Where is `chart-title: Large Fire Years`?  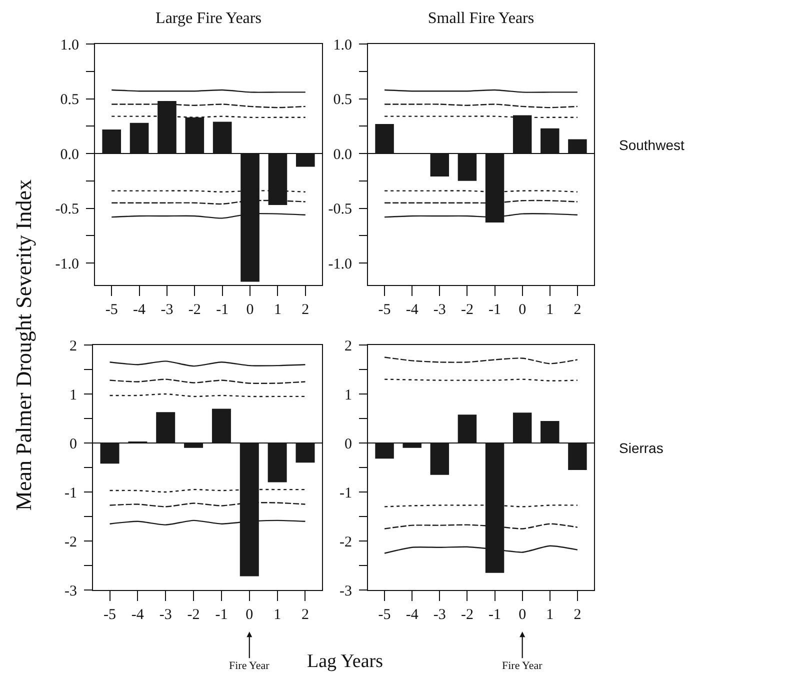 chart-title: Large Fire Years is located at coordinates (209, 19).